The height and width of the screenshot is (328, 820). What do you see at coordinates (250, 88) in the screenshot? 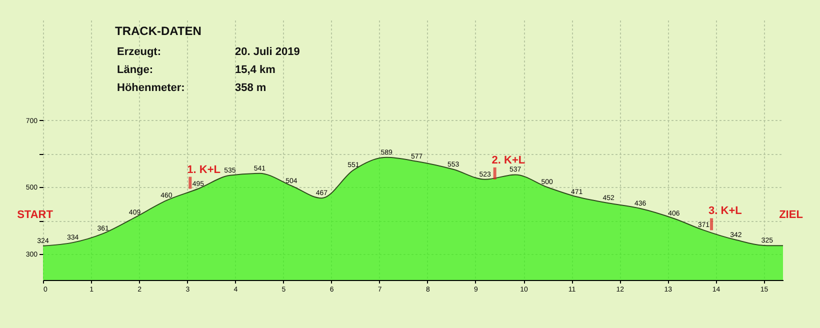
I see `annotation: 358 m` at bounding box center [250, 88].